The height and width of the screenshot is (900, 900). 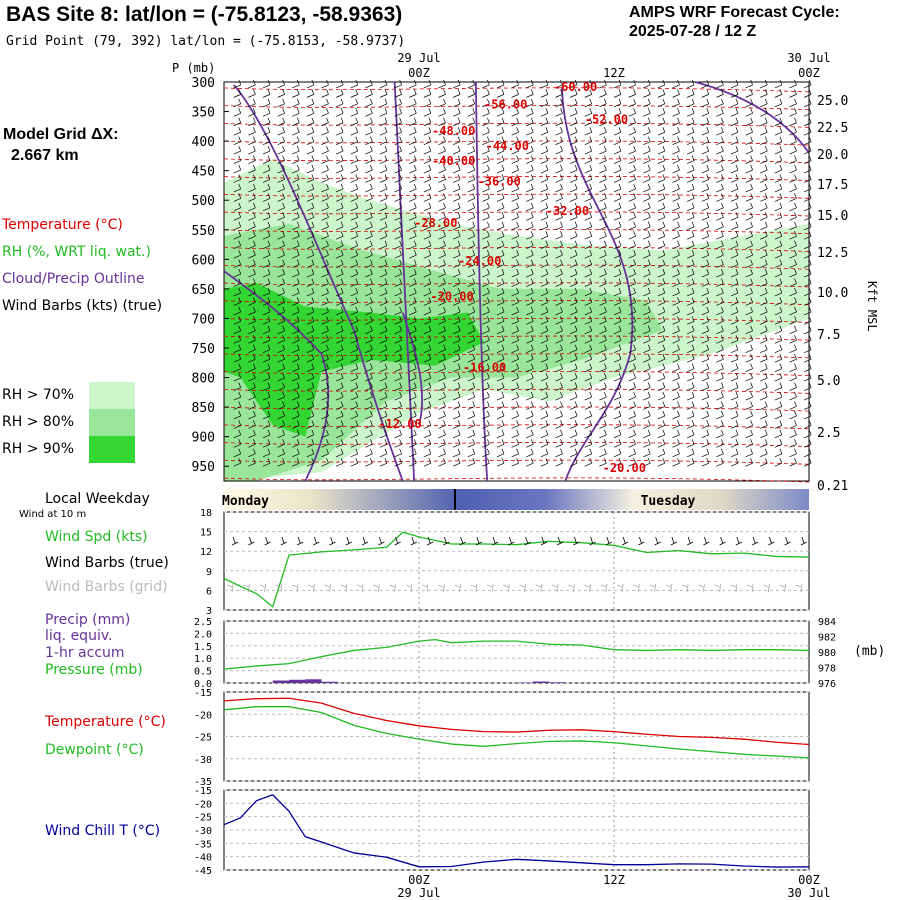 What do you see at coordinates (203, 83) in the screenshot?
I see `pressure-tick-label: 300` at bounding box center [203, 83].